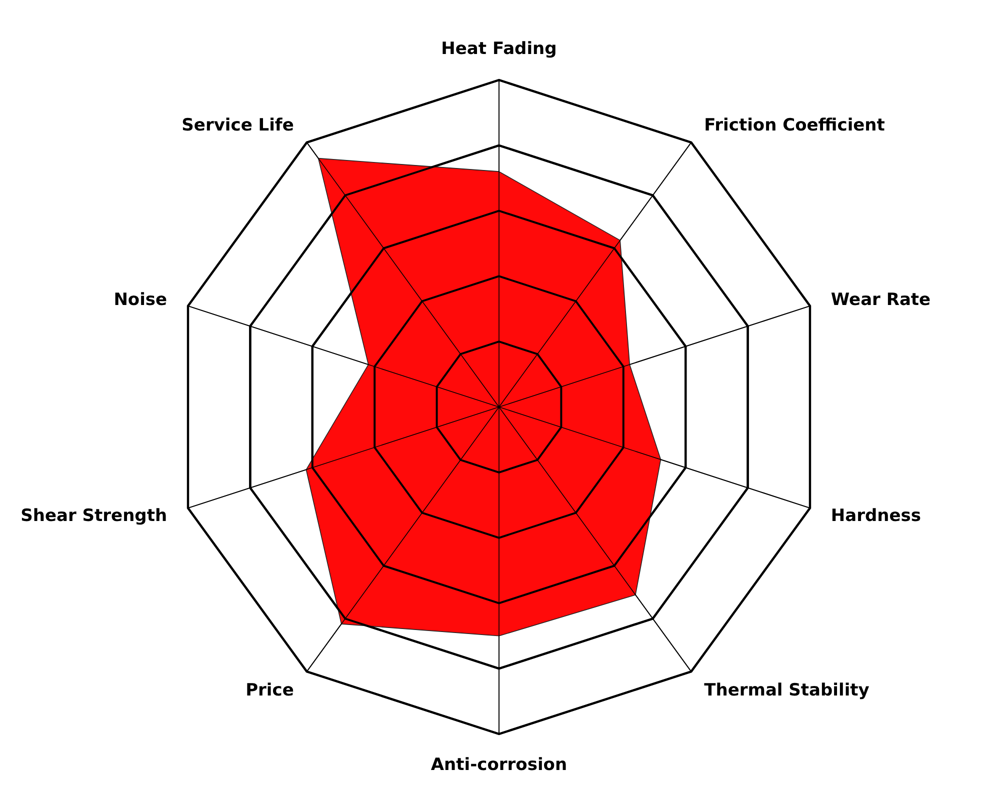 The width and height of the screenshot is (1000, 800). I want to click on spoke-label: Thermal Stability, so click(787, 690).